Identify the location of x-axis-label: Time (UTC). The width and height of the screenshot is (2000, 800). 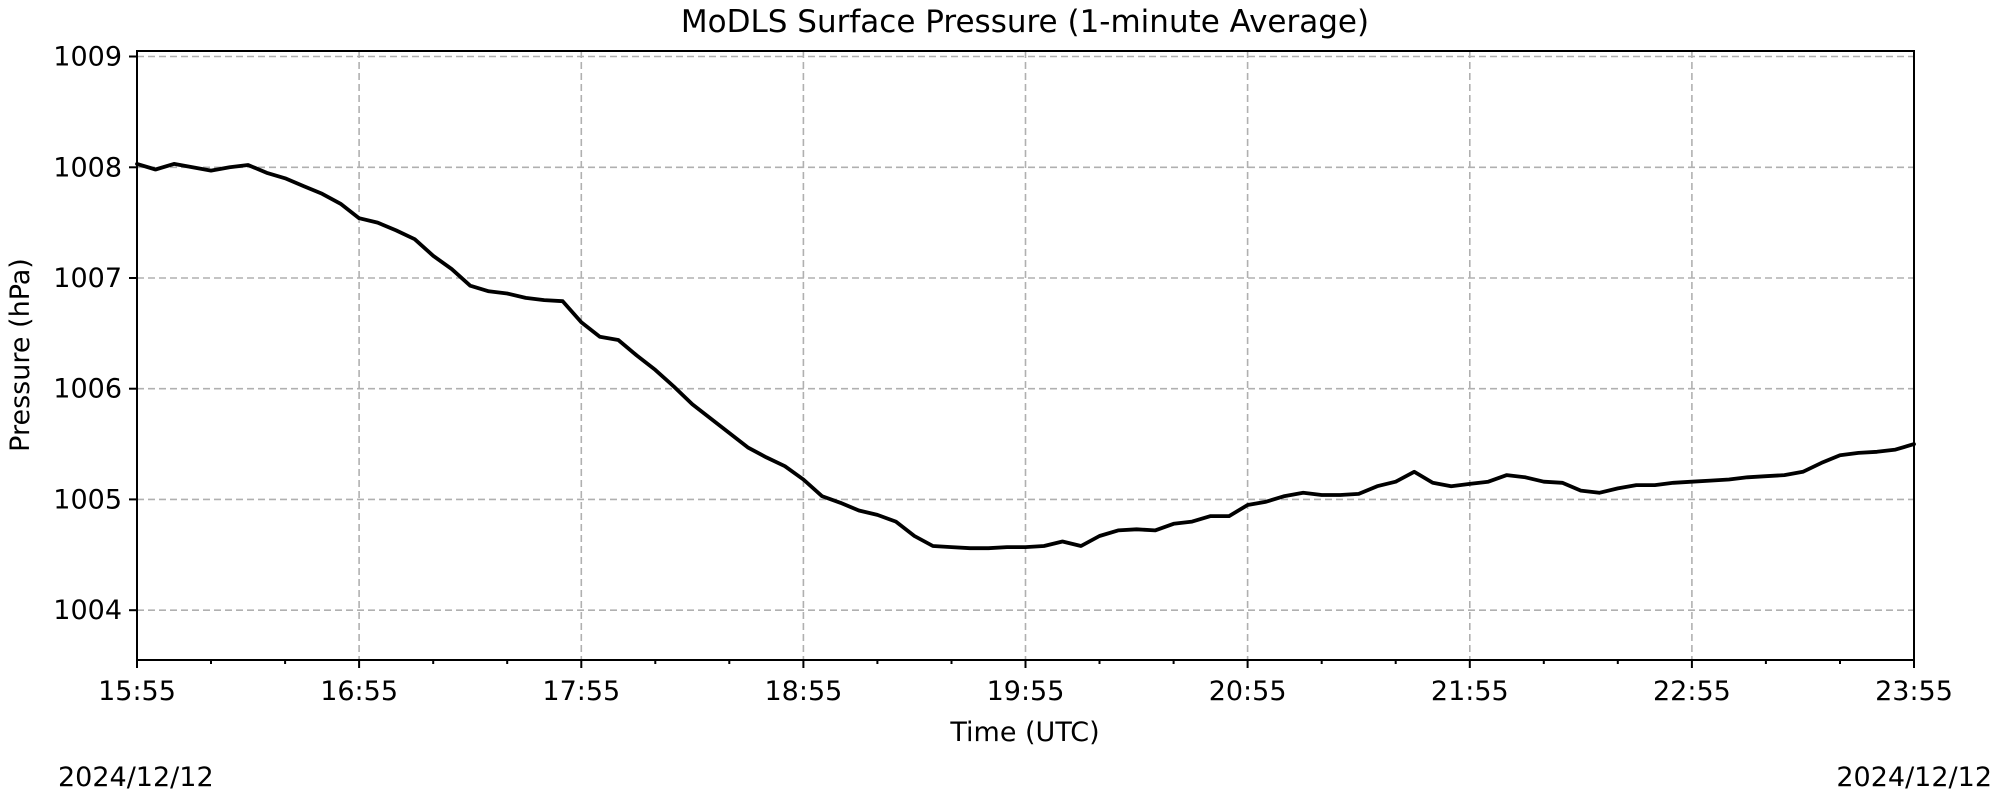
(1024, 732).